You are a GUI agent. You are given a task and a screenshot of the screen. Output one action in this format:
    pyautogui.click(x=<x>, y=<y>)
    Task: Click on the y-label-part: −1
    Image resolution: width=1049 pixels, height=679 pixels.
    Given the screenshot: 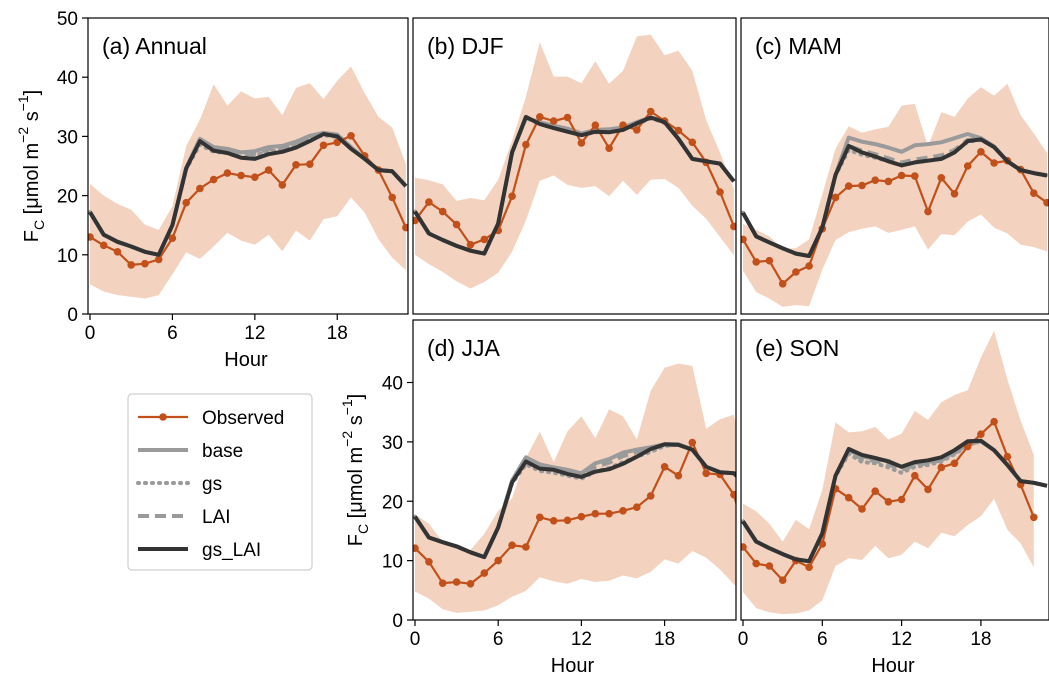 What is the action you would take?
    pyautogui.click(x=347, y=407)
    